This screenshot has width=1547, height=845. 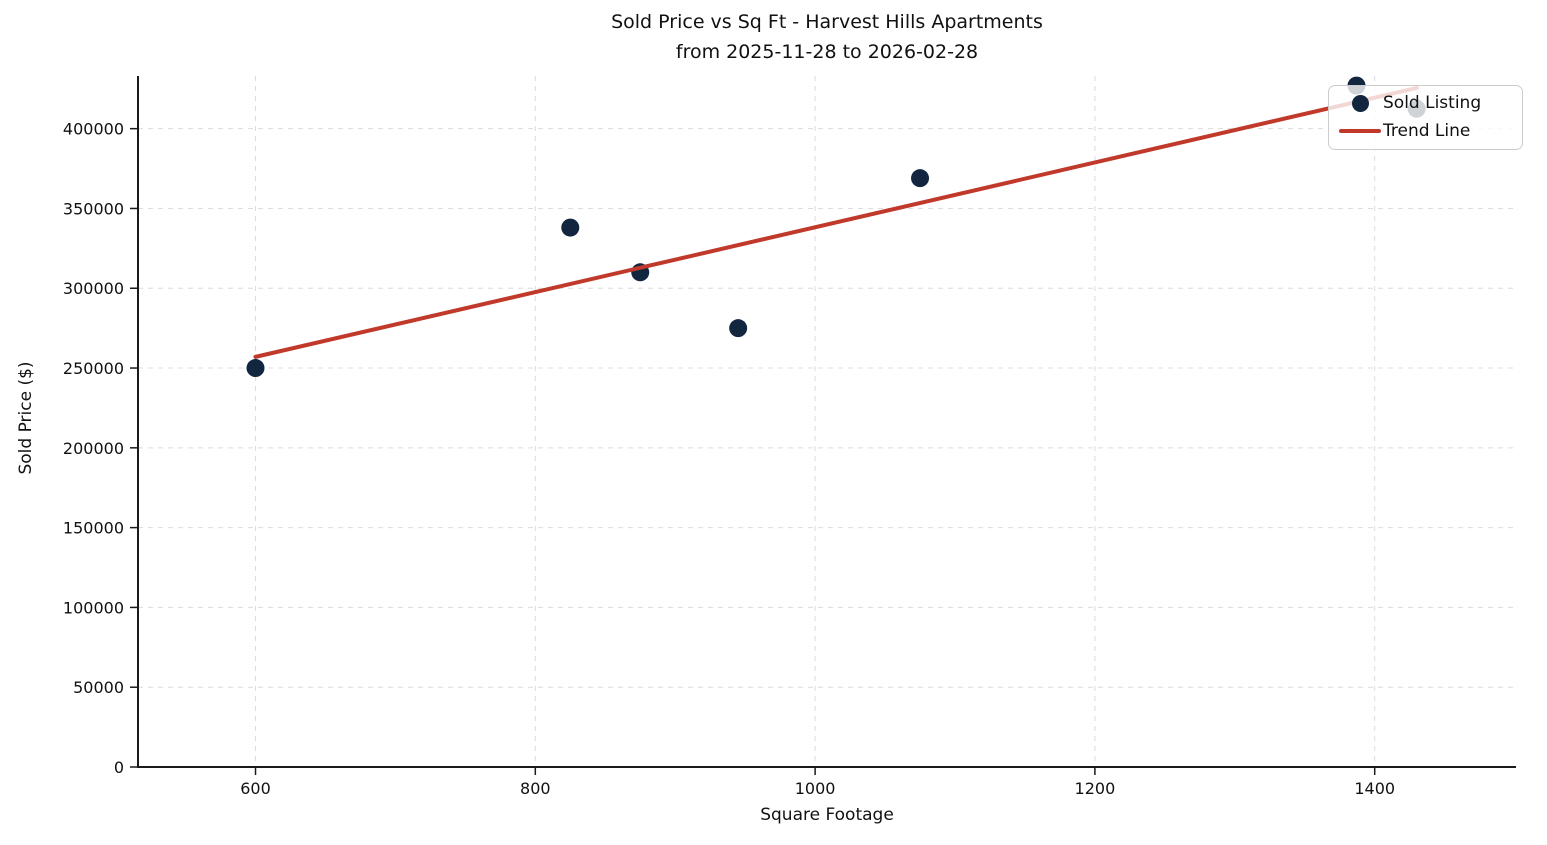 What do you see at coordinates (1374, 788) in the screenshot?
I see `x-tick-label: 1400` at bounding box center [1374, 788].